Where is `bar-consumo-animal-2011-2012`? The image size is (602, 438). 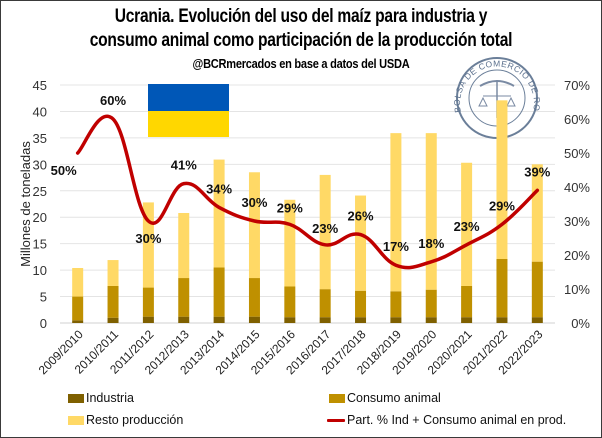 bar-consumo-animal-2011-2012 is located at coordinates (148, 302).